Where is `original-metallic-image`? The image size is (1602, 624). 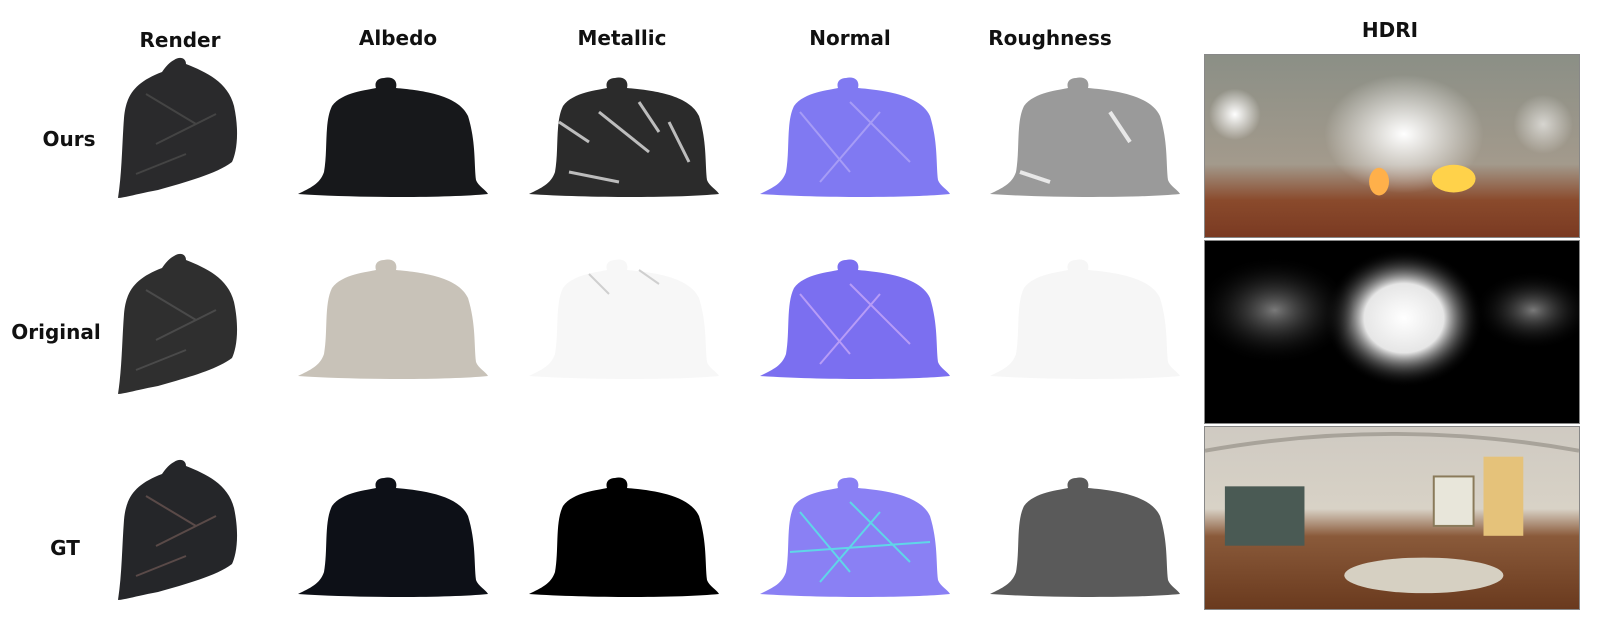 original-metallic-image is located at coordinates (624, 318).